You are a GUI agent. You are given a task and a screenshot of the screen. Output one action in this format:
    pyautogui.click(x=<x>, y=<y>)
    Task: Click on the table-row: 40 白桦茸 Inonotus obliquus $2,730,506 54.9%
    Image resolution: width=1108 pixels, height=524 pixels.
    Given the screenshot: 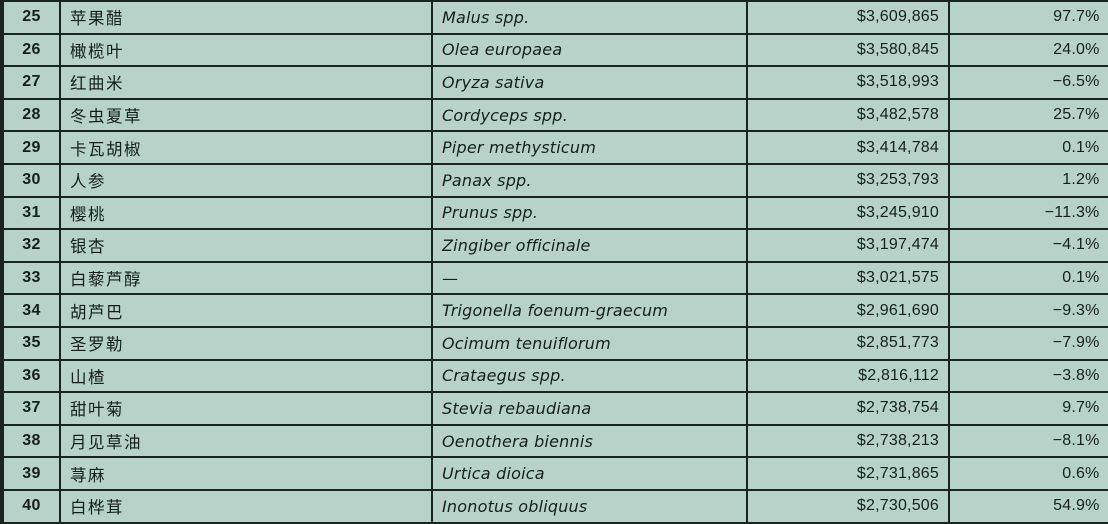 What is the action you would take?
    pyautogui.click(x=554, y=506)
    